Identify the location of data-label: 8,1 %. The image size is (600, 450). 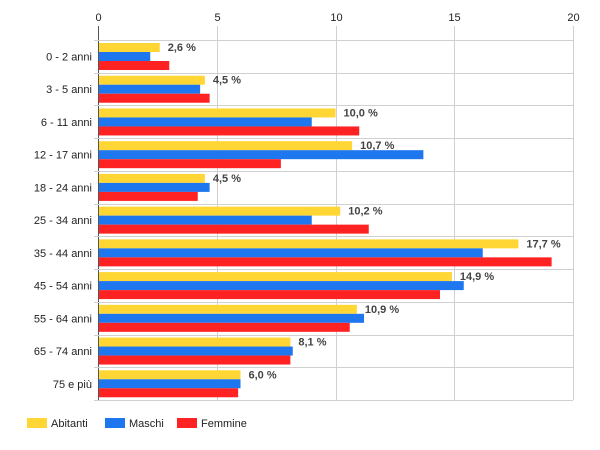
(312, 343).